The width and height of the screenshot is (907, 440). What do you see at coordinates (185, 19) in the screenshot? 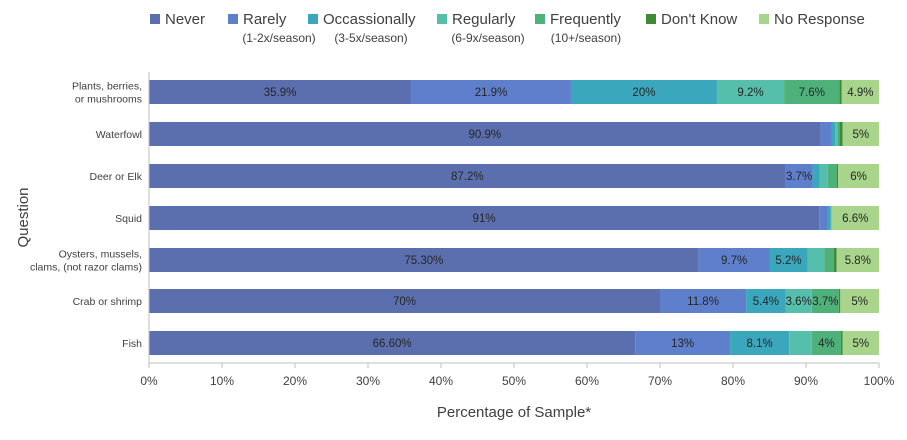
I see `legend-label: Never` at bounding box center [185, 19].